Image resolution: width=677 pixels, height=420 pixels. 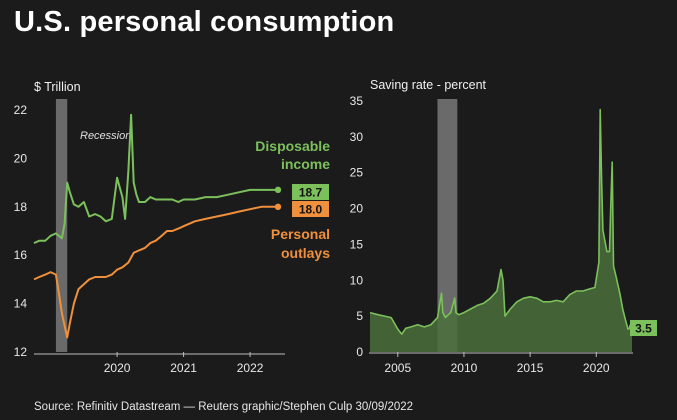 I want to click on badge-outlays-value: 18.0, so click(x=311, y=210).